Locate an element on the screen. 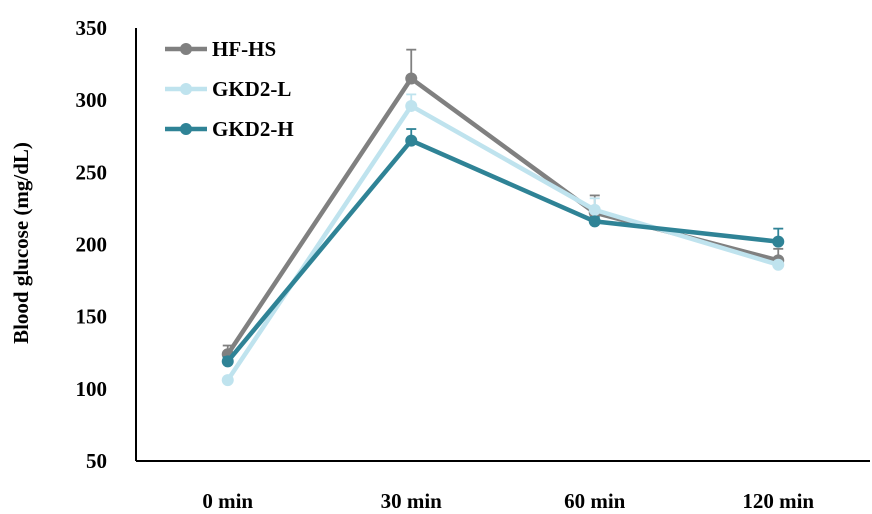  y-tick-label: 50 is located at coordinates (96, 461).